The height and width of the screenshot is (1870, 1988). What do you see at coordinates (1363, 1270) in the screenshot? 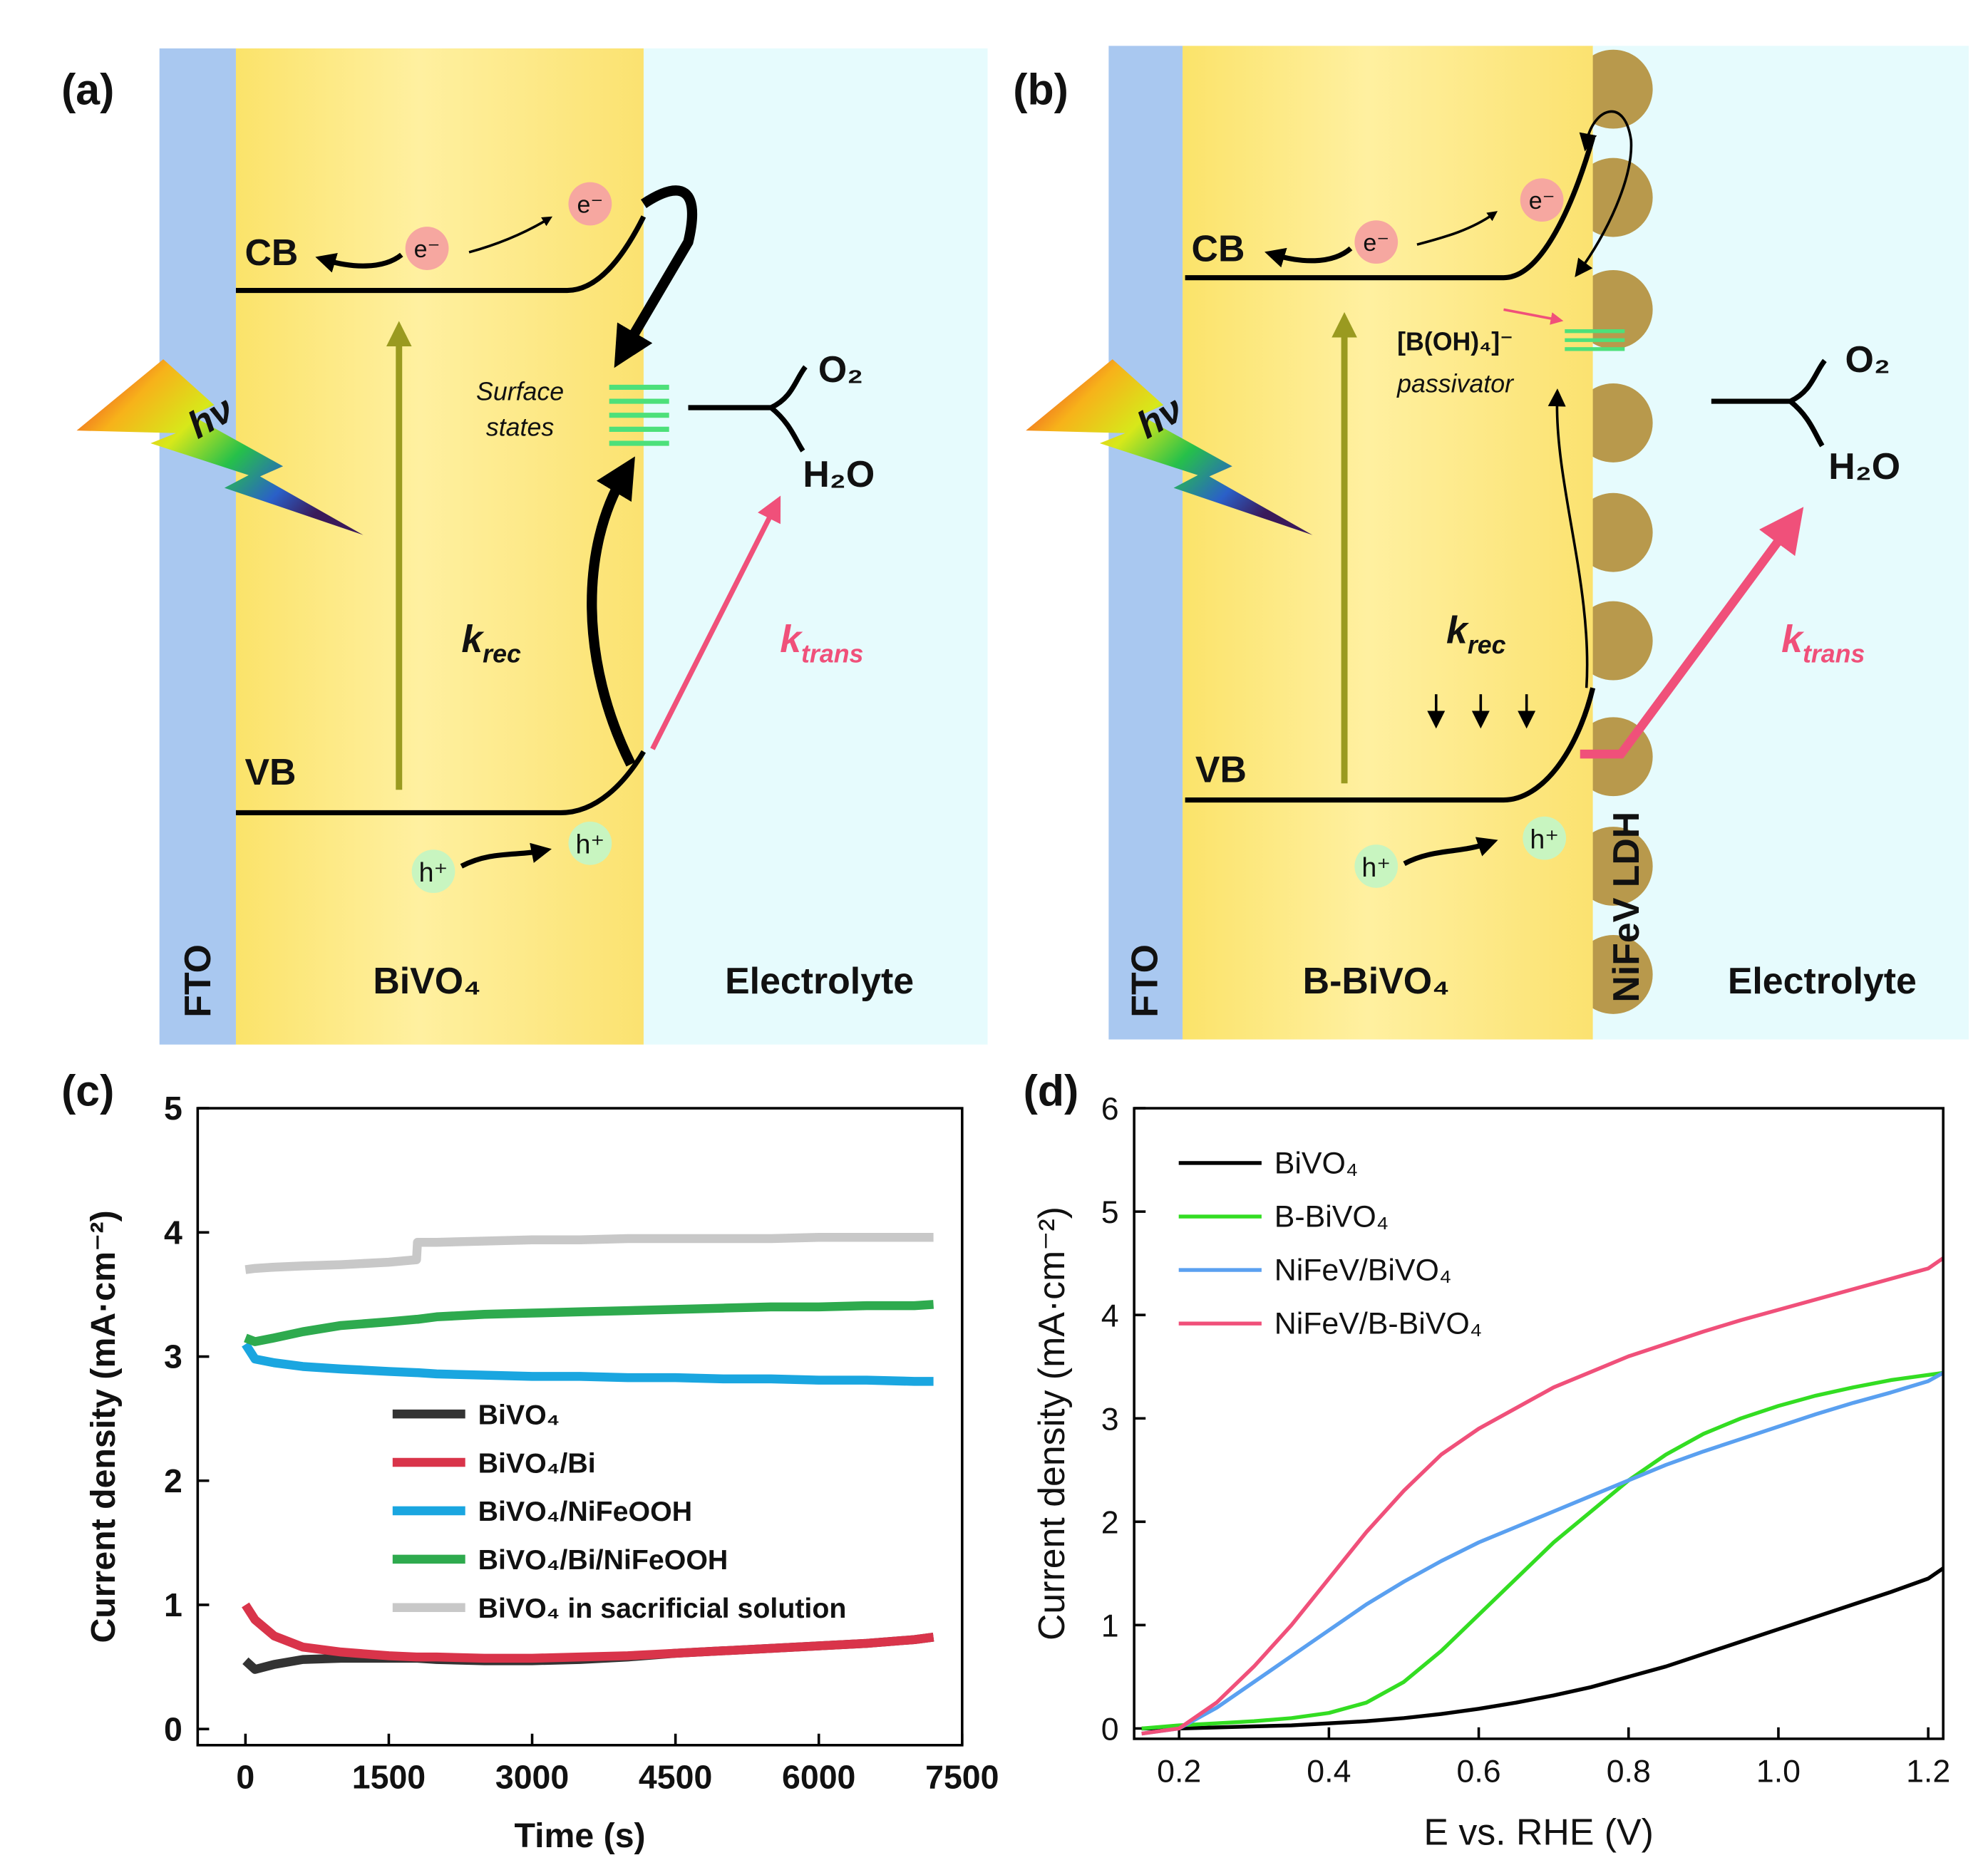
I see `legend-label: NiFeV/BiVO₄` at bounding box center [1363, 1270].